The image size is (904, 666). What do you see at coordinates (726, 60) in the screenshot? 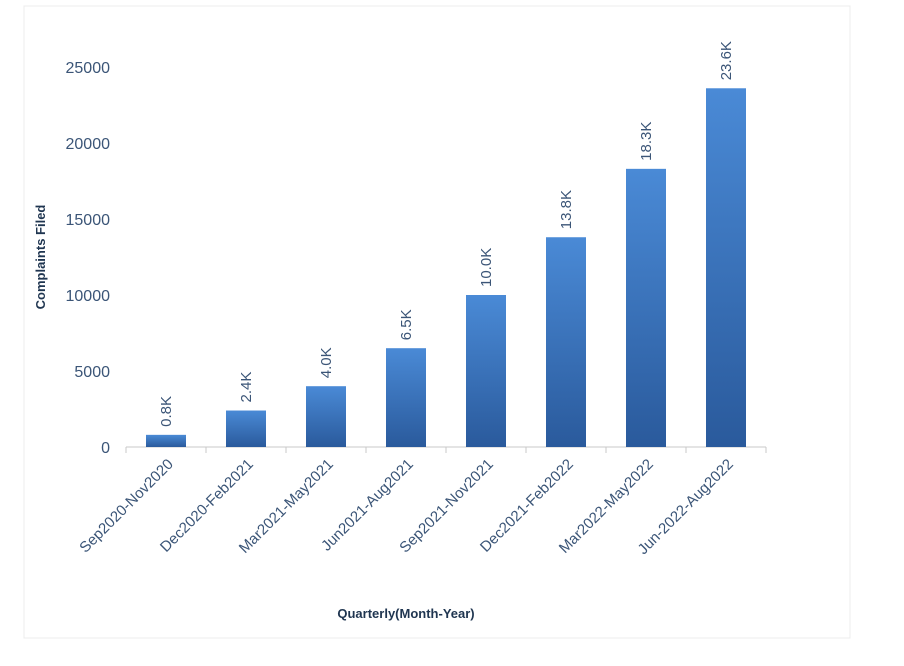
I see `data-label: 23.6K` at bounding box center [726, 60].